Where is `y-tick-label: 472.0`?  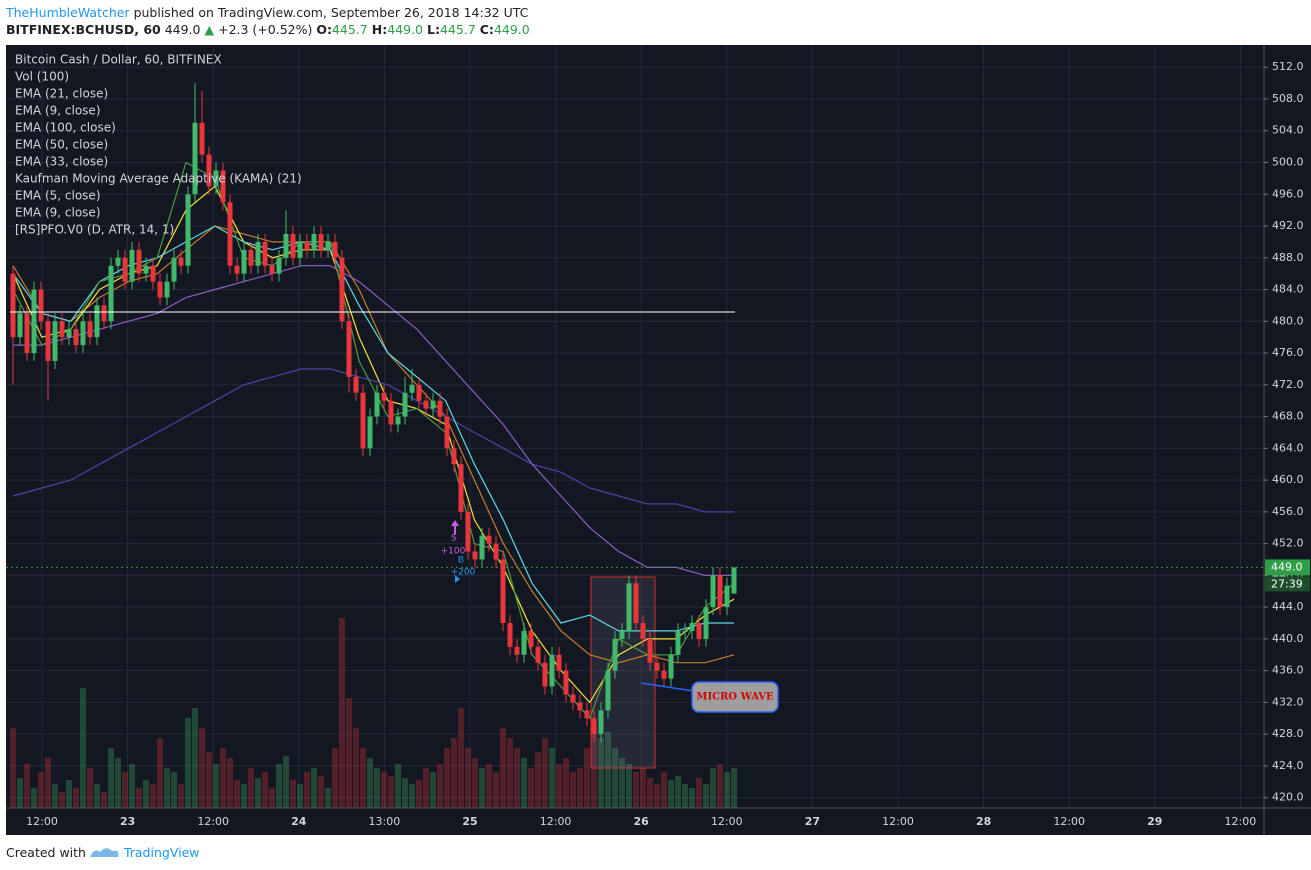 y-tick-label: 472.0 is located at coordinates (1288, 384).